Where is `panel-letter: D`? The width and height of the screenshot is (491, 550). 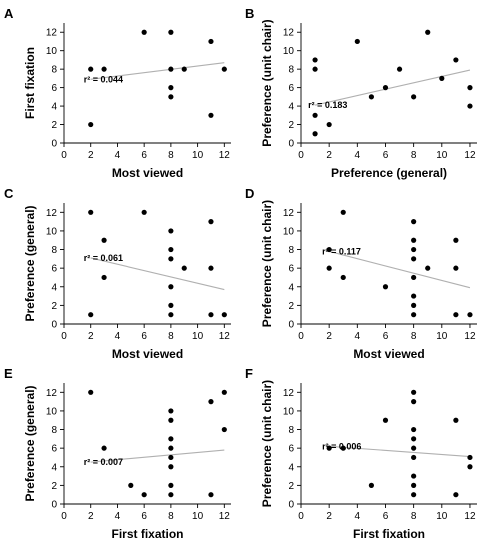 panel-letter: D is located at coordinates (249, 193).